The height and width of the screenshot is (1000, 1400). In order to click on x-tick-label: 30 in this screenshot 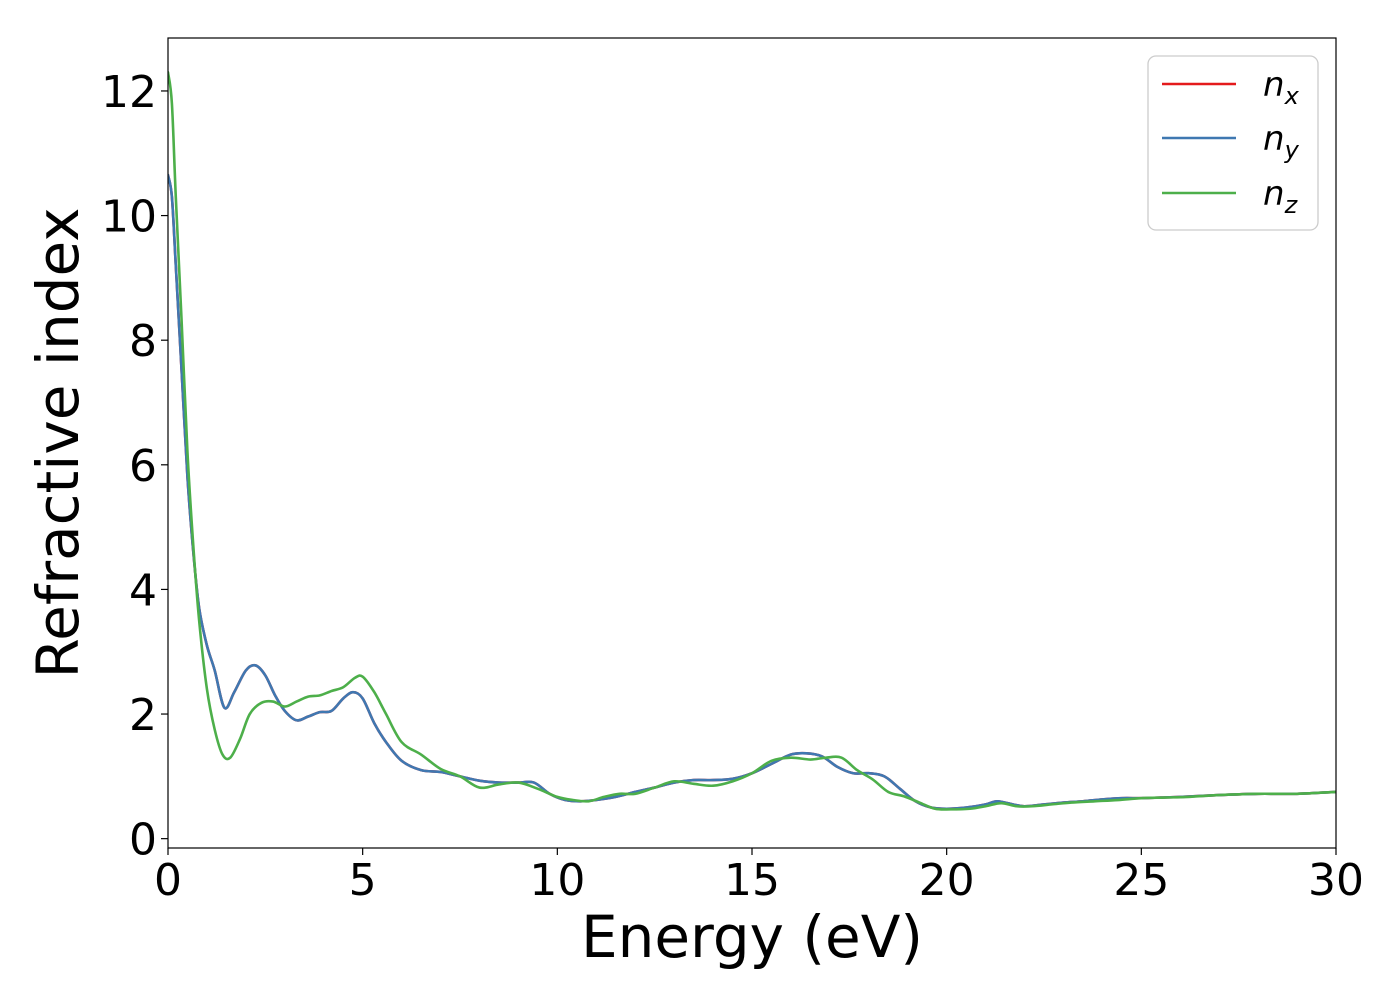, I will do `click(1336, 880)`.